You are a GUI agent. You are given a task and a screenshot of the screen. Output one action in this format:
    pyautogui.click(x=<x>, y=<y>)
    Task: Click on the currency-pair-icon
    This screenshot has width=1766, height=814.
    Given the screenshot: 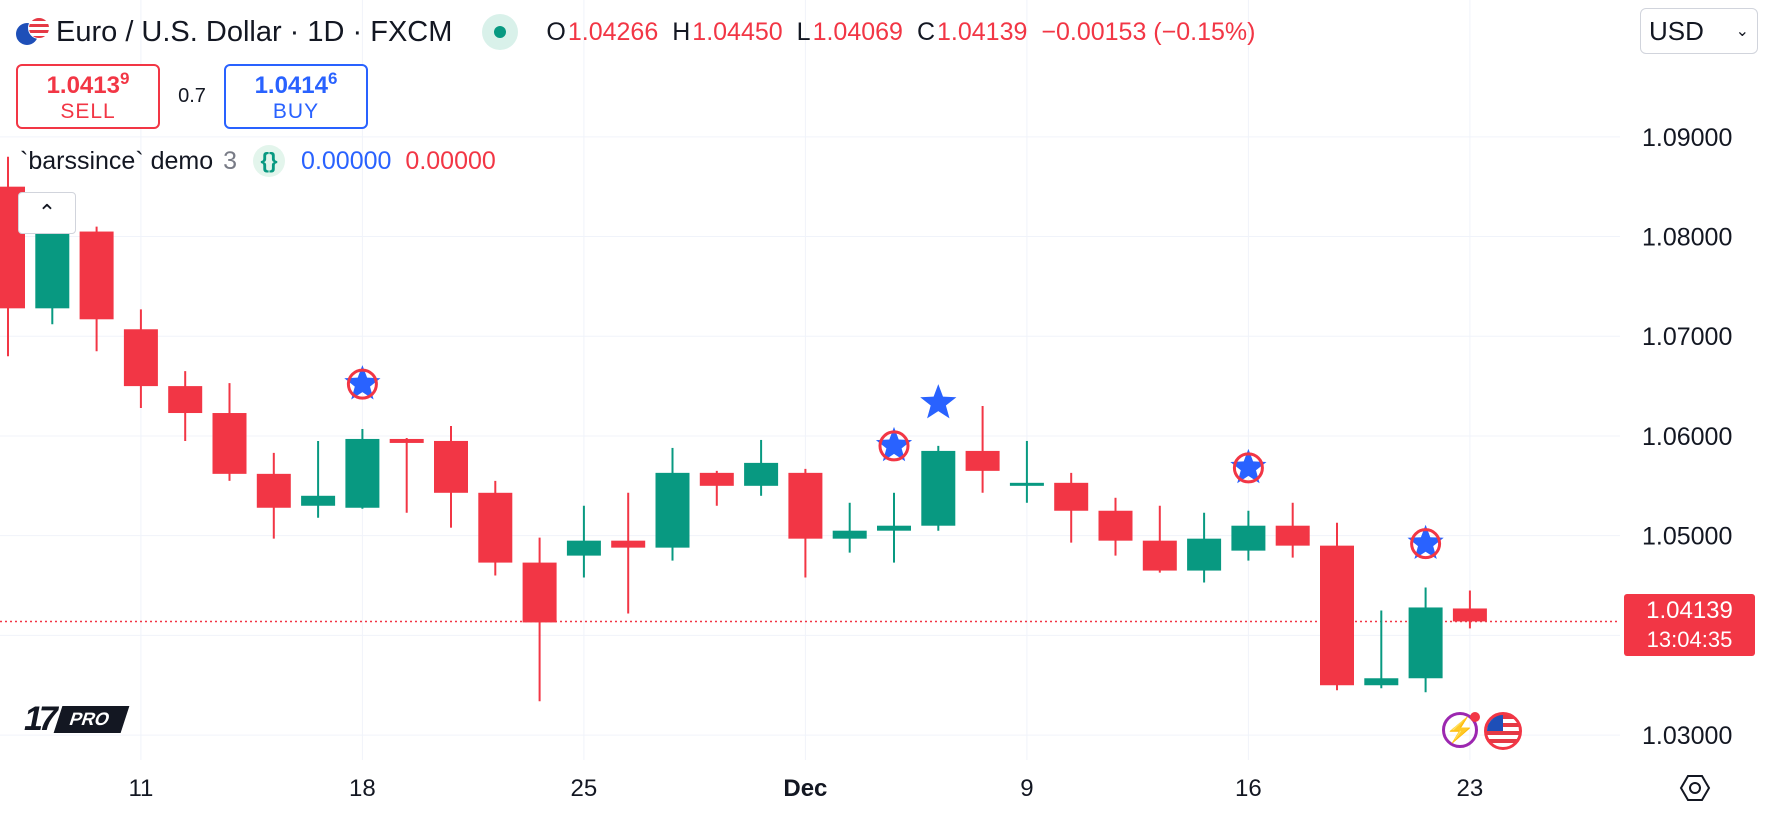 What is the action you would take?
    pyautogui.click(x=33, y=32)
    